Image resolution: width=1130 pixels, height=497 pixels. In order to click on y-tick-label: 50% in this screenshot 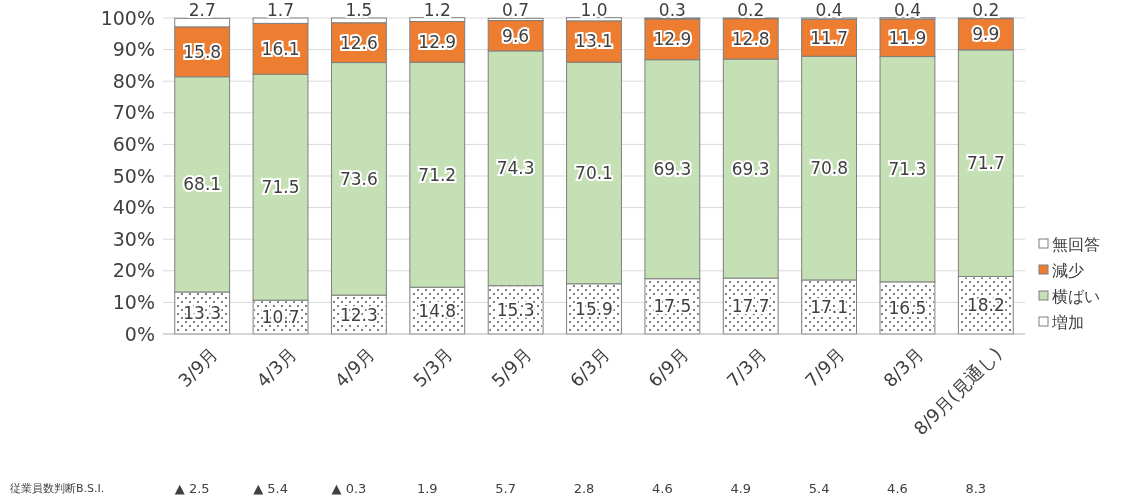, I will do `click(133, 175)`.